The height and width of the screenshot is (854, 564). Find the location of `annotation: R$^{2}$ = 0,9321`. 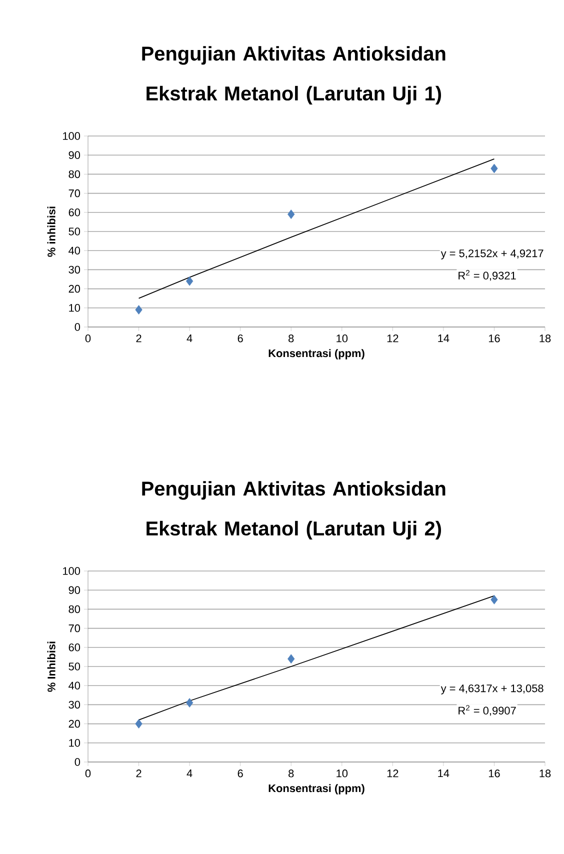

annotation: R$^{2}$ = 0,9321 is located at coordinates (487, 275).